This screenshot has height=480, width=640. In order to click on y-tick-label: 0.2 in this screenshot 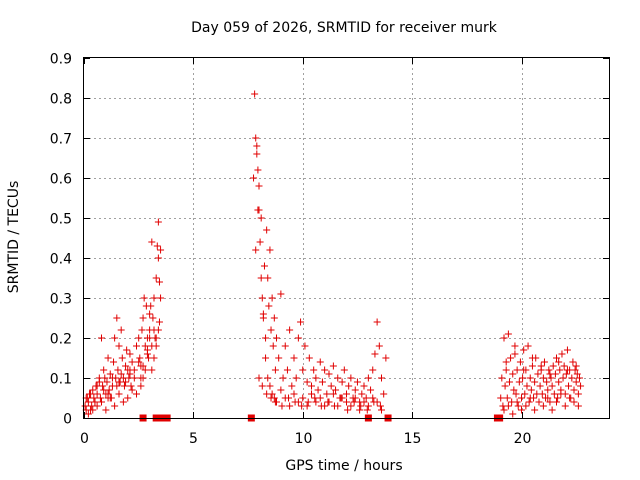, I will do `click(61, 340)`.